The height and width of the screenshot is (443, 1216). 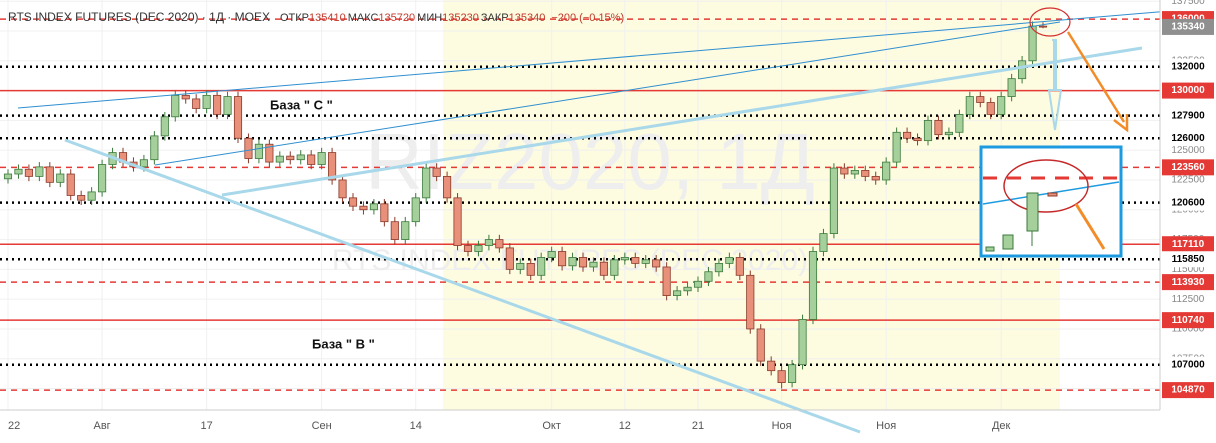 I want to click on level-label: 110740, so click(x=1188, y=320).